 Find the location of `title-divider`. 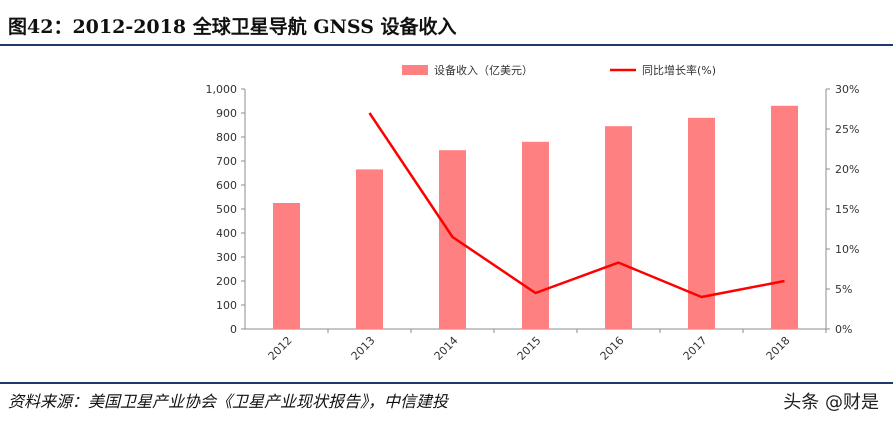

title-divider is located at coordinates (446, 45).